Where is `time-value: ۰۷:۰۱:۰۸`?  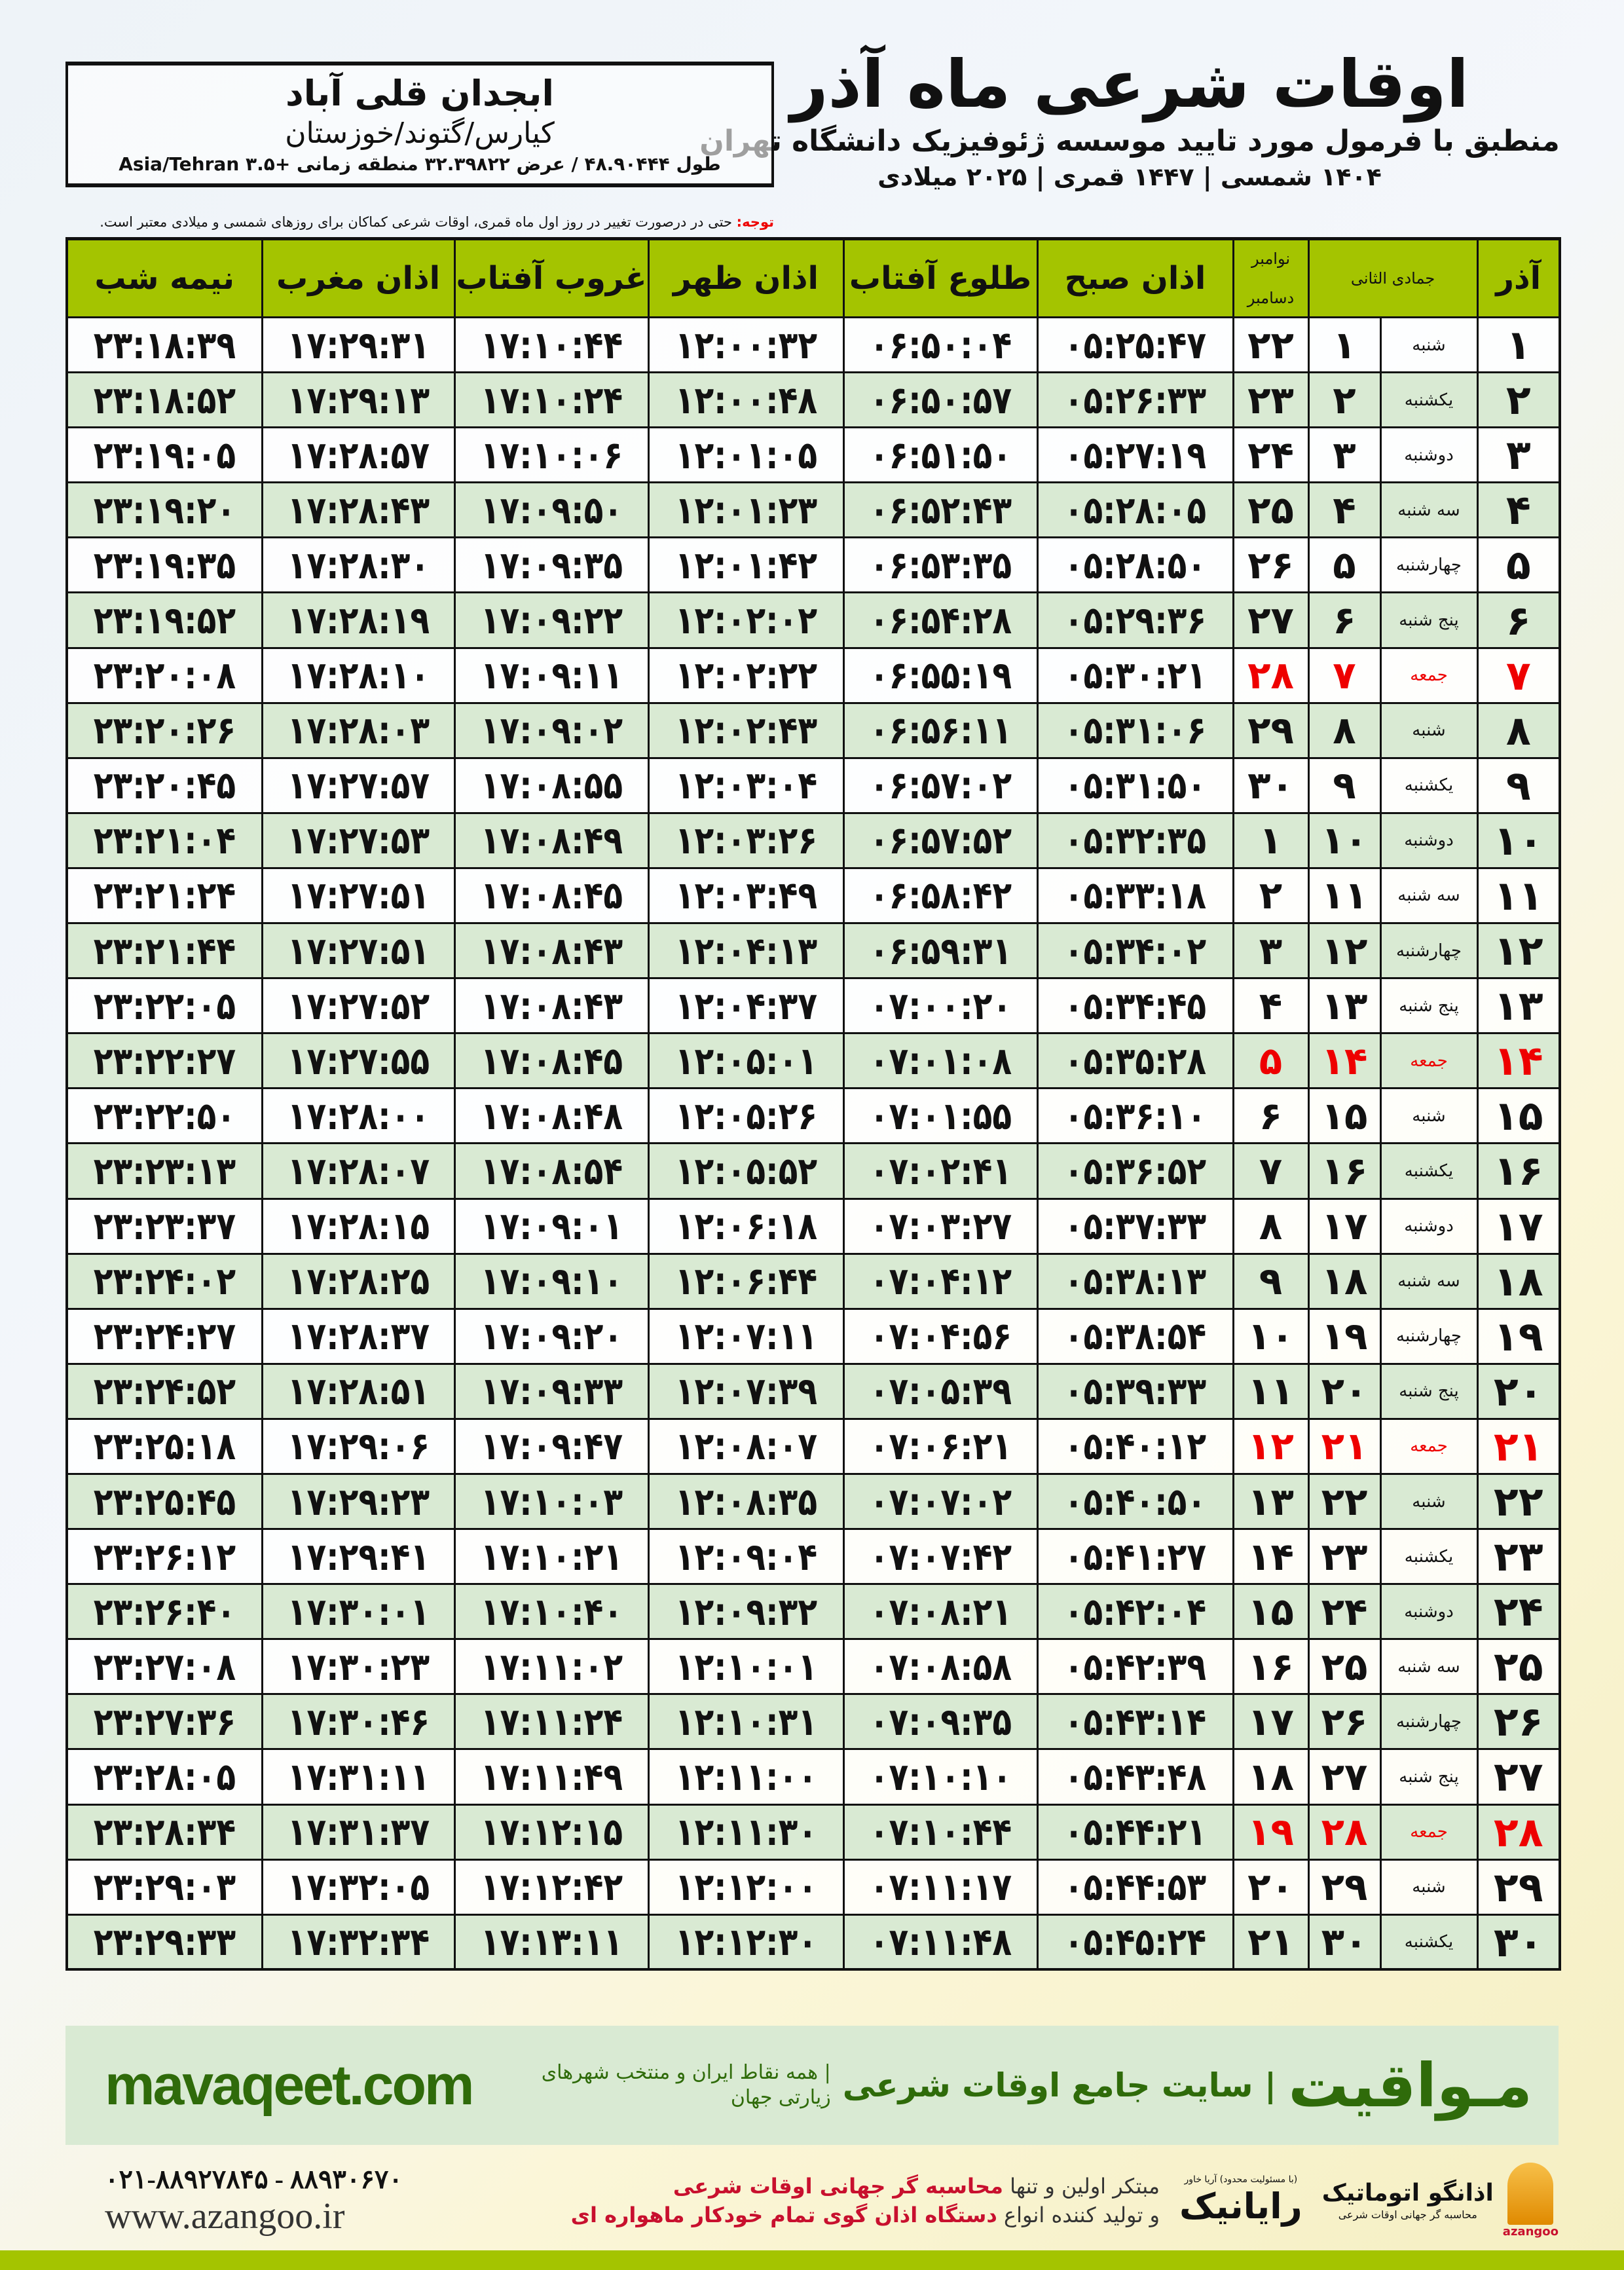 time-value: ۰۷:۰۱:۰۸ is located at coordinates (940, 1060).